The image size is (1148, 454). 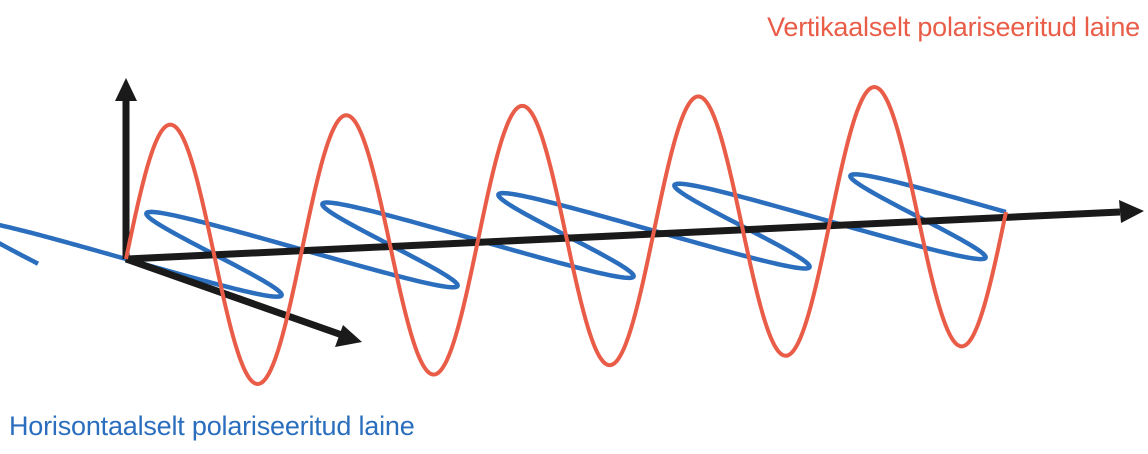 What do you see at coordinates (234, 297) in the screenshot?
I see `depth-axis` at bounding box center [234, 297].